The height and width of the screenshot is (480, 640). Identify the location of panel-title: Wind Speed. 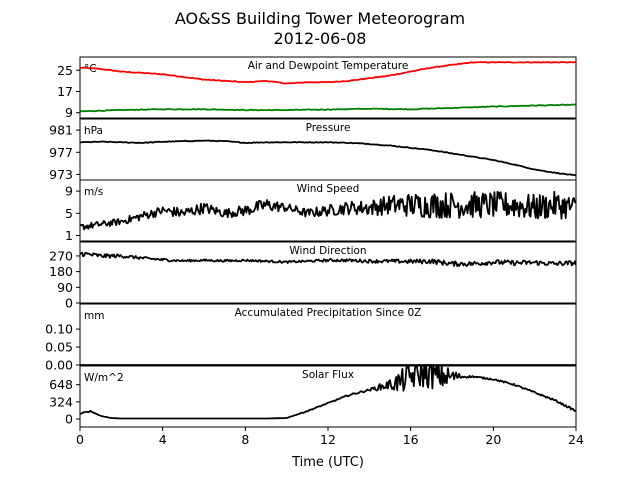
(328, 189).